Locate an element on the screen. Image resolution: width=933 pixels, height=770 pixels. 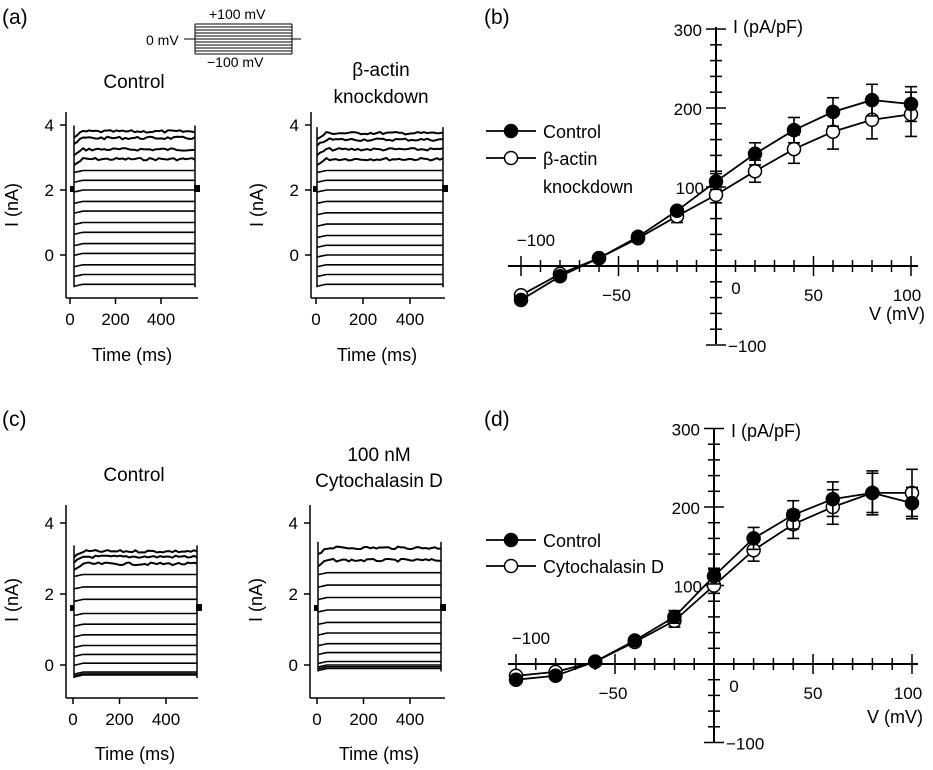
iv-x-tick-label: −50 is located at coordinates (613, 693).